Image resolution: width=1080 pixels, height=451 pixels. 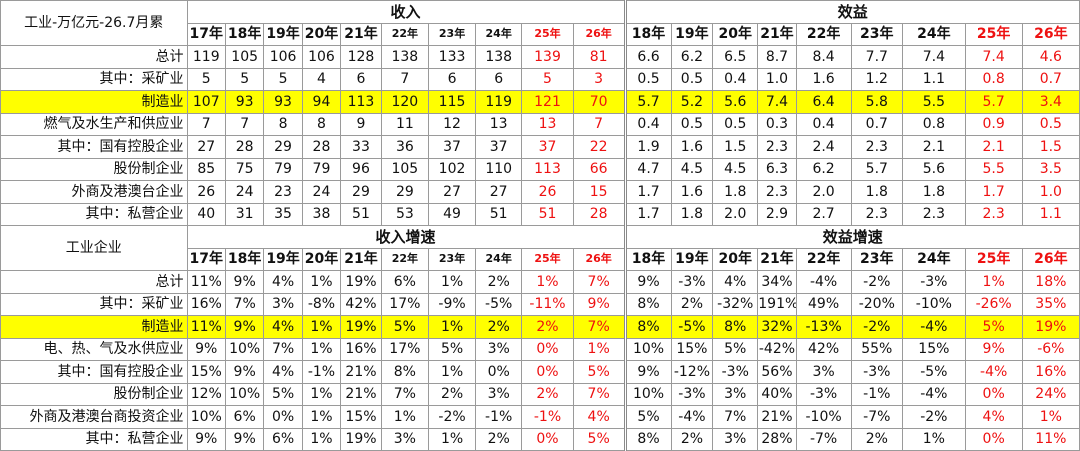 What do you see at coordinates (692, 372) in the screenshot?
I see `bottom-profit-cell: -12%` at bounding box center [692, 372].